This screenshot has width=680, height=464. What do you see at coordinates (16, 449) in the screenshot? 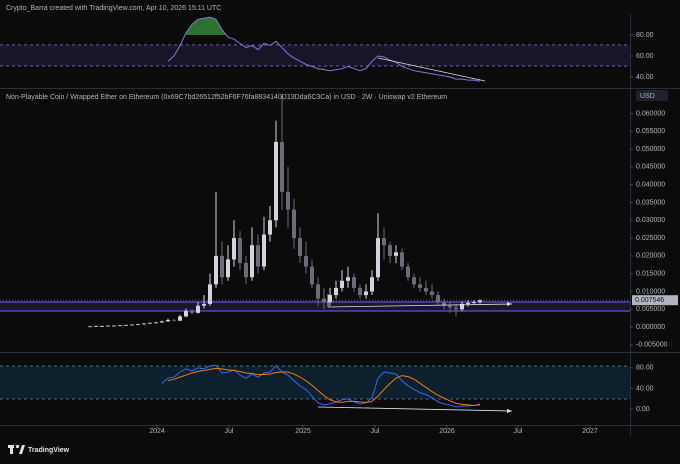
I see `logo-icon` at bounding box center [16, 449].